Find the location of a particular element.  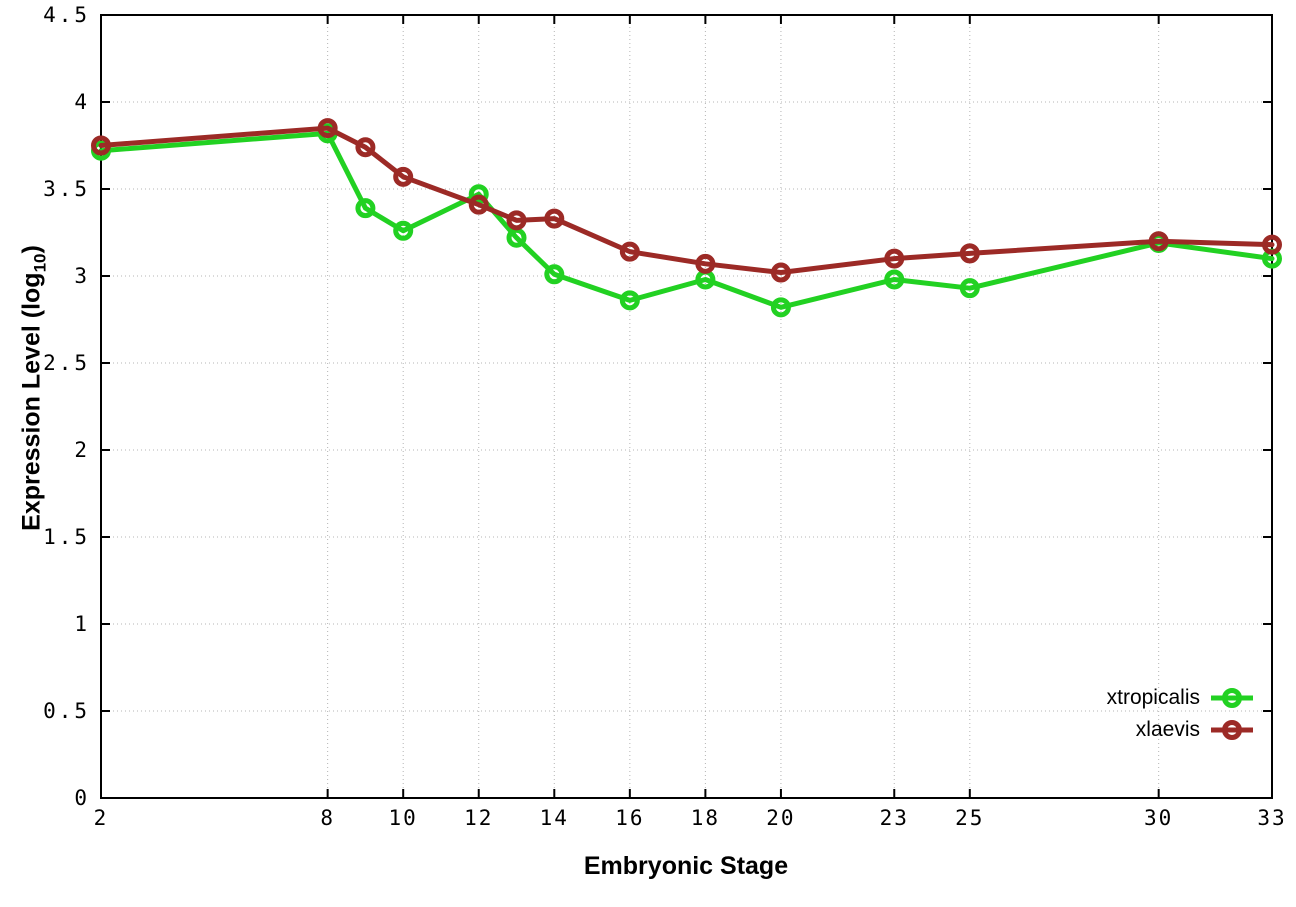

y-tick-label: 1.5 is located at coordinates (66, 537).